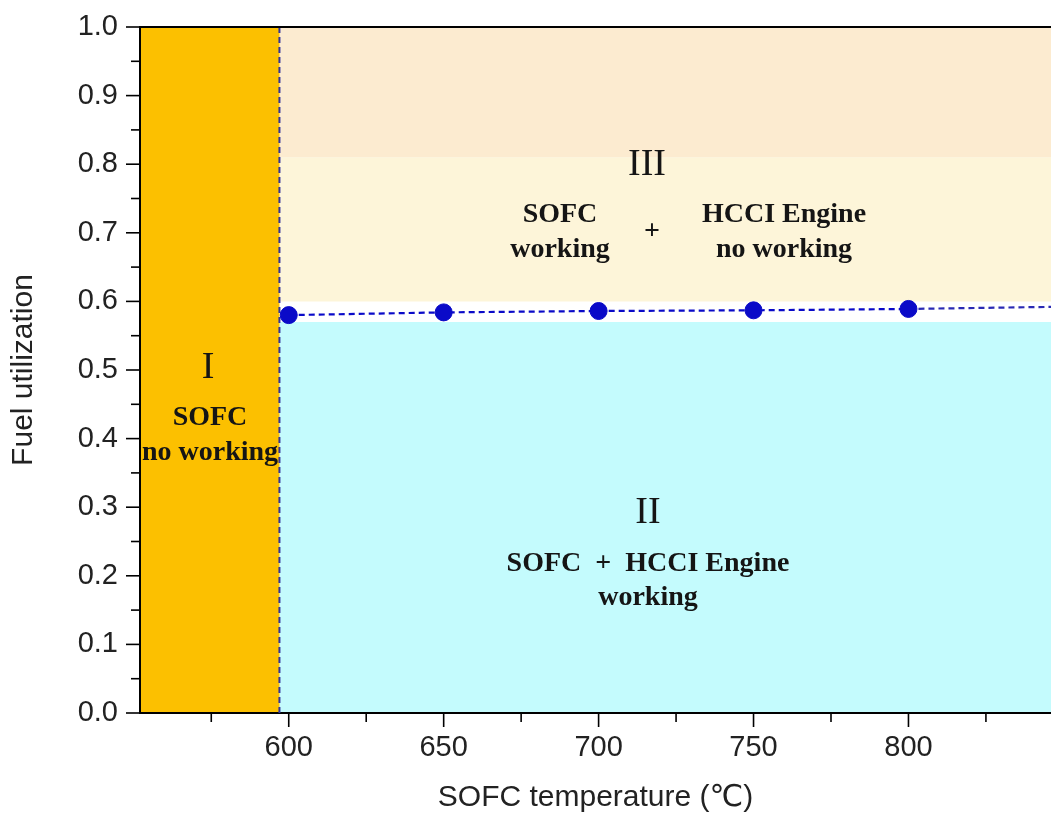  What do you see at coordinates (97, 573) in the screenshot?
I see `y-tick-label: 0.2` at bounding box center [97, 573].